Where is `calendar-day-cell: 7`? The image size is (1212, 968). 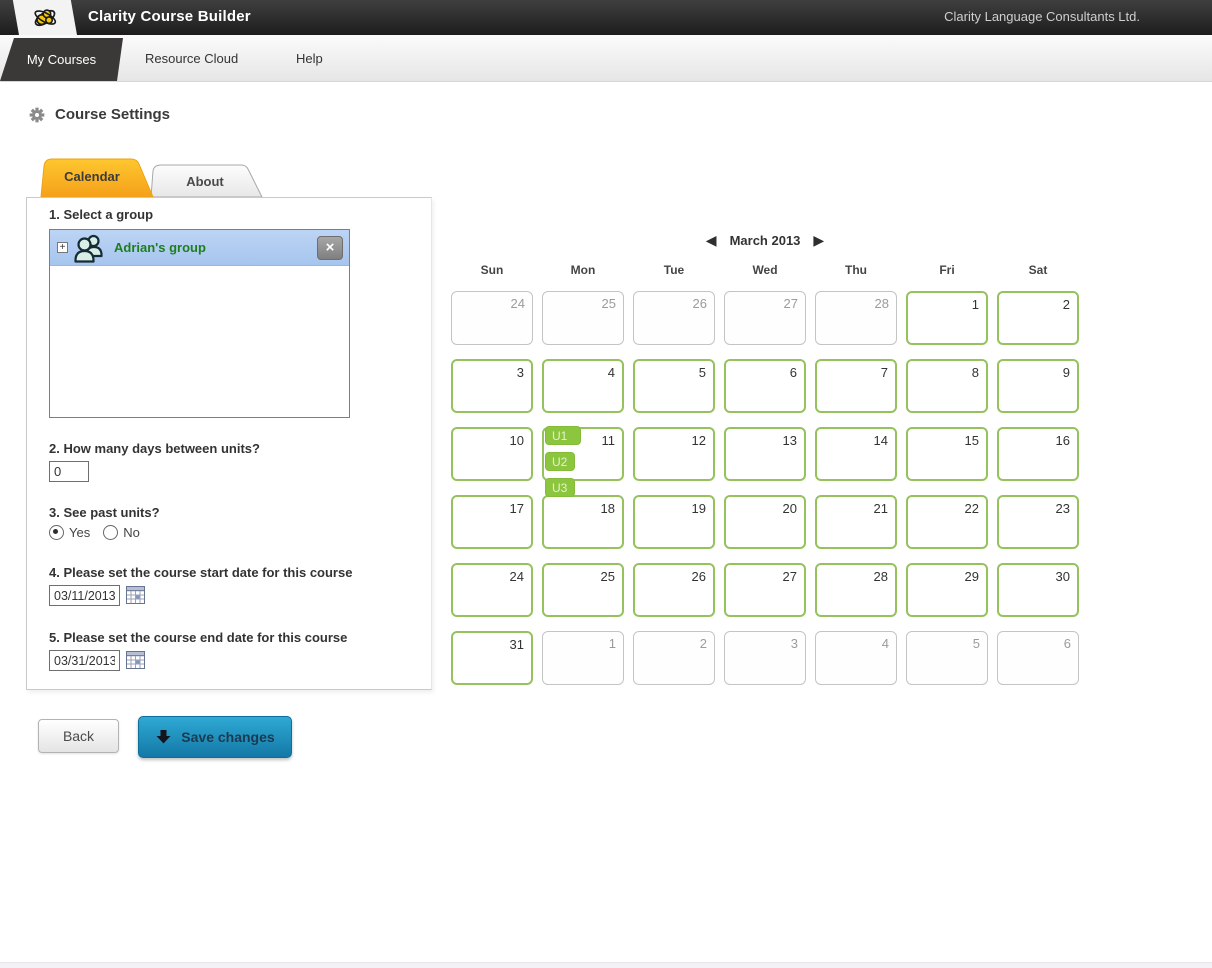 calendar-day-cell: 7 is located at coordinates (856, 386).